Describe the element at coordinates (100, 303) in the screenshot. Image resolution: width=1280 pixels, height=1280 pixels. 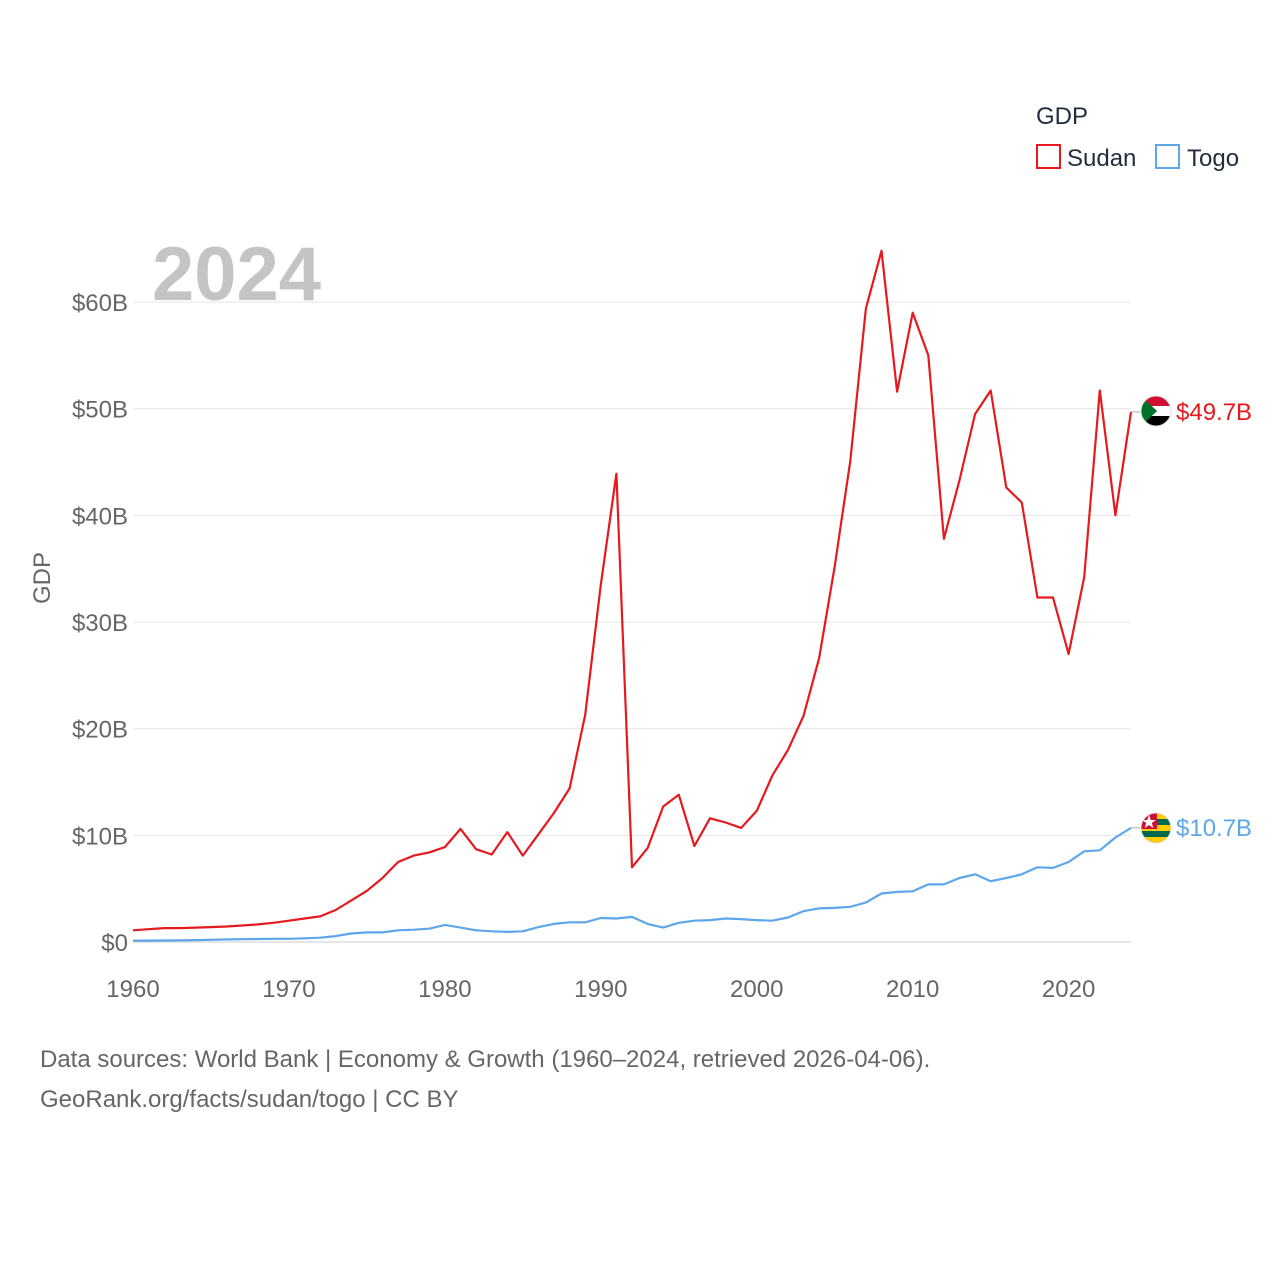
I see `y-tick-label: $60B` at that location.